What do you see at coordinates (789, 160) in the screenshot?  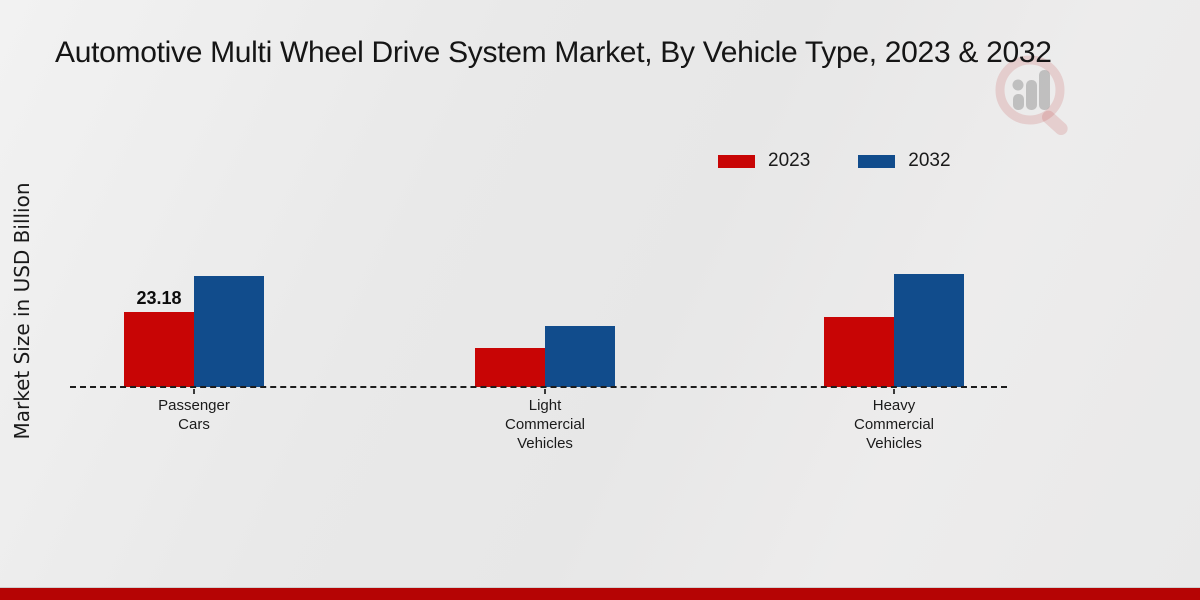 I see `legend-label-2023: 2023` at bounding box center [789, 160].